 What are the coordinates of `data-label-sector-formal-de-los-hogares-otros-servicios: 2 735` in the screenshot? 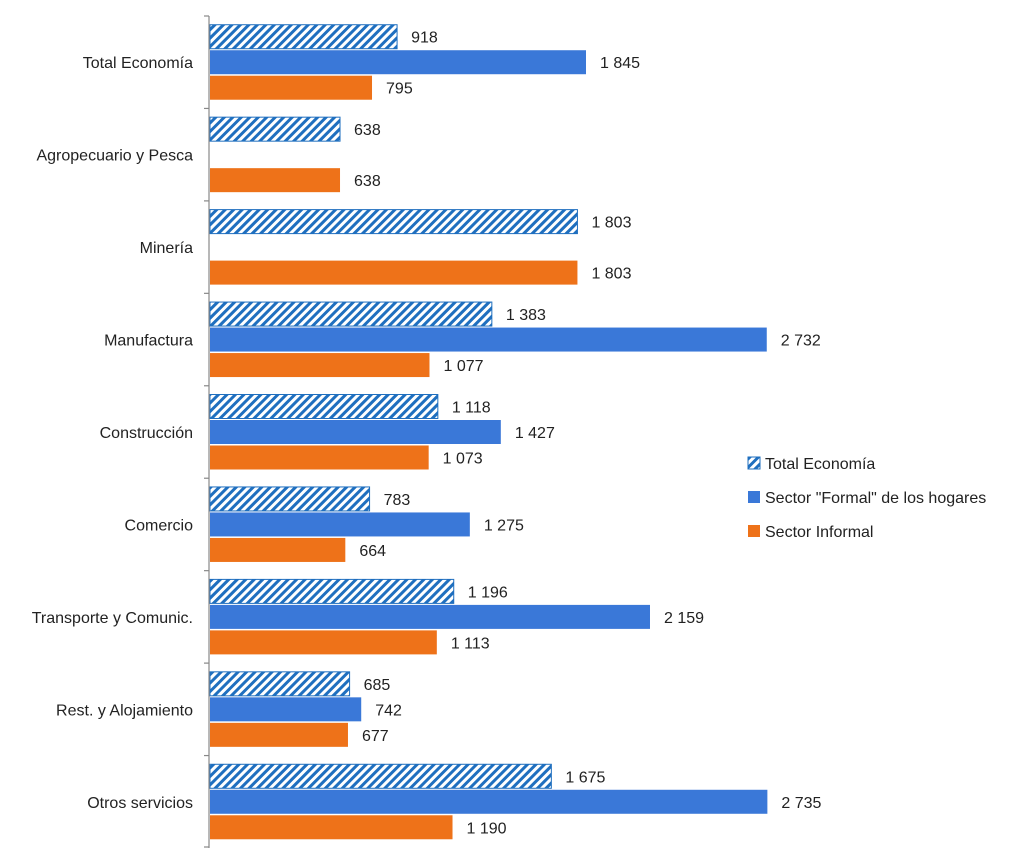 It's located at (801, 803).